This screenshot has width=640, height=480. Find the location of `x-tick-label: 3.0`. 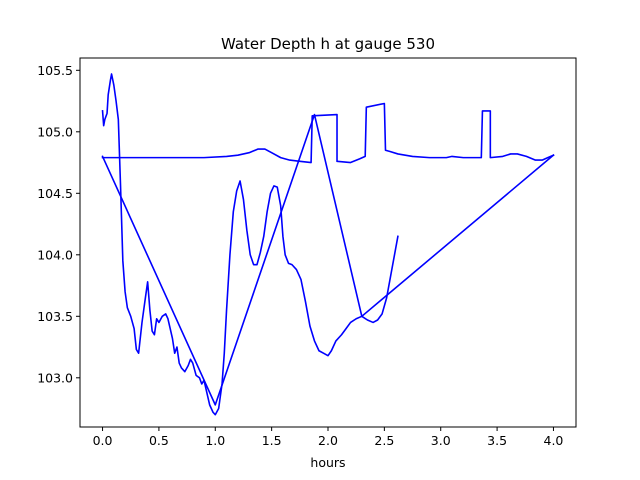

x-tick-label: 3.0 is located at coordinates (441, 440).